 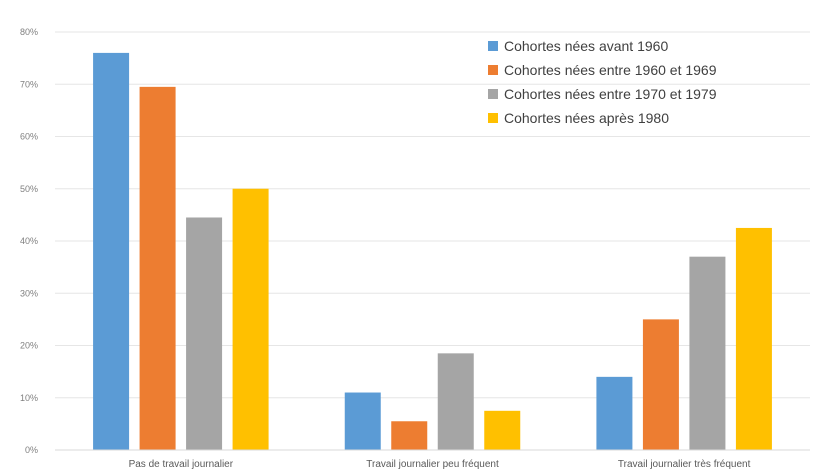 I want to click on y-tick-label: 70%, so click(x=29, y=84).